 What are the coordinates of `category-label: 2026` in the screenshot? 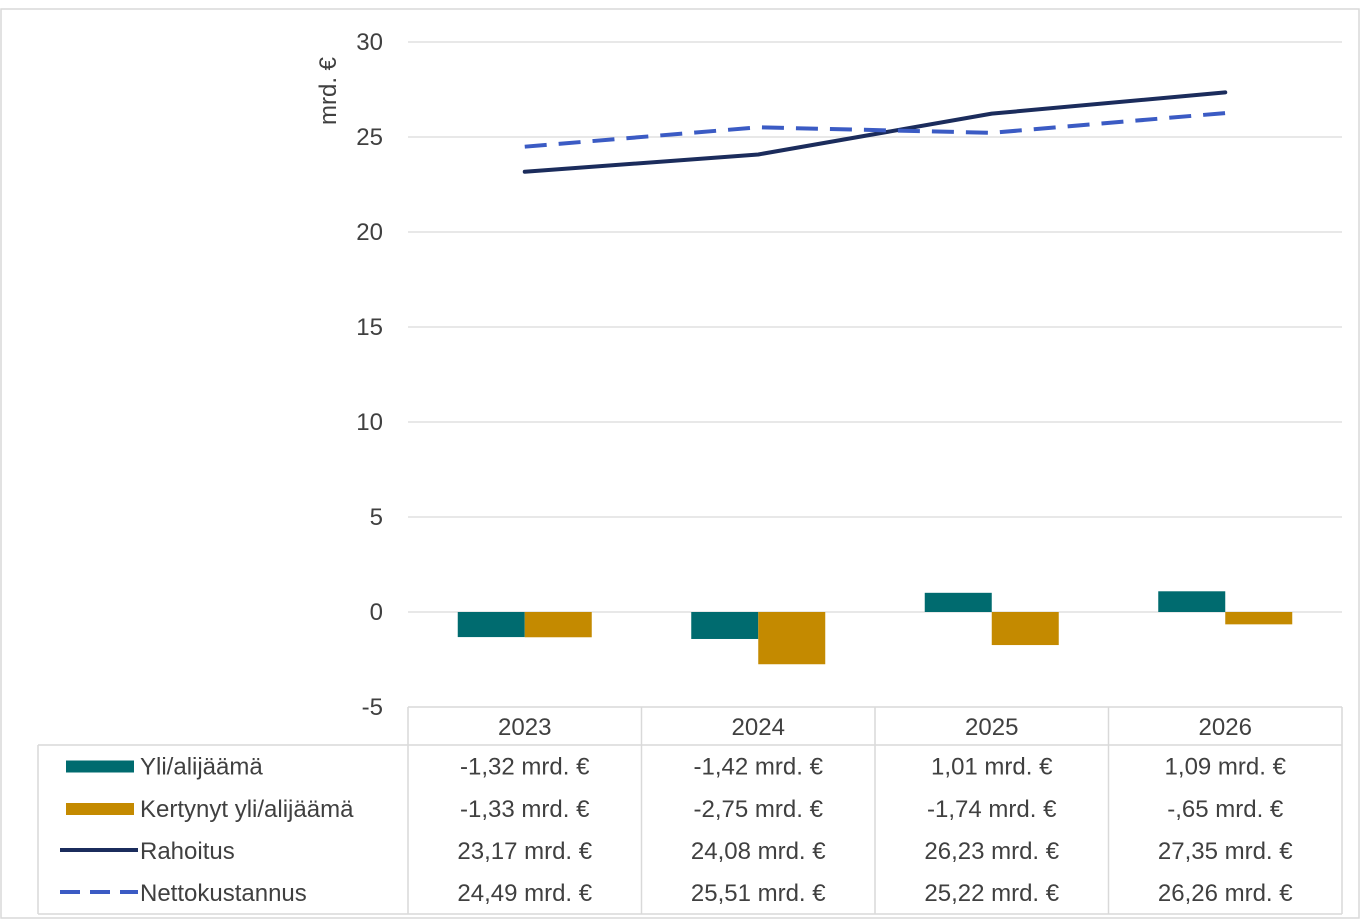 It's located at (1225, 727).